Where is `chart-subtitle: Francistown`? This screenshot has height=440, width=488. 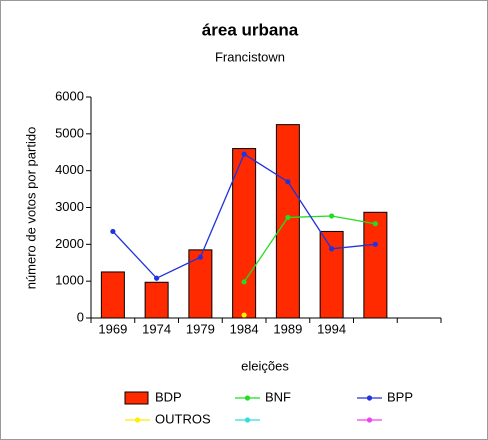
chart-subtitle: Francistown is located at coordinates (250, 56).